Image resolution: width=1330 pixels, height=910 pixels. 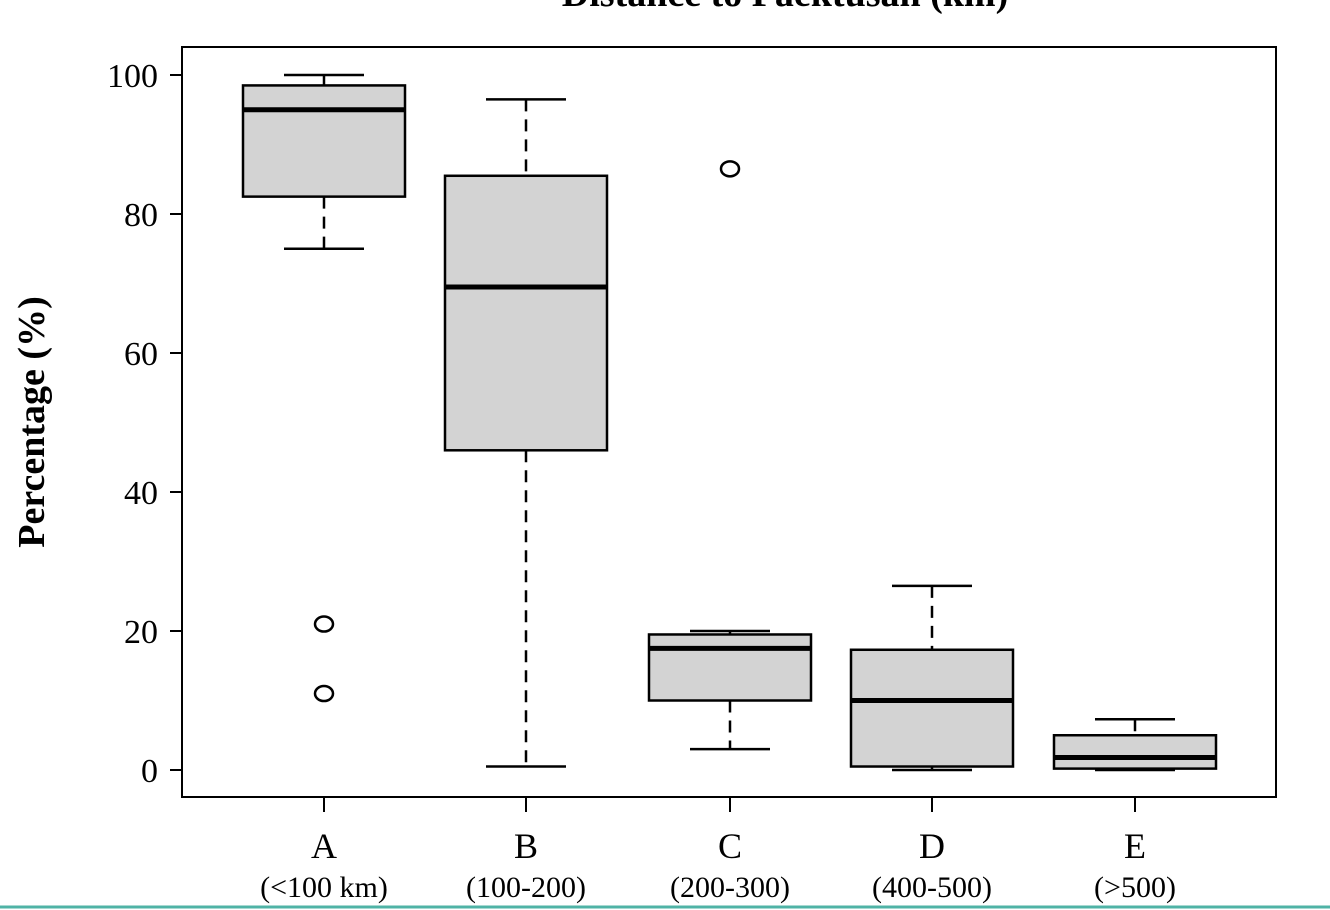 I want to click on y-tick-label-0: 0, so click(x=149, y=771).